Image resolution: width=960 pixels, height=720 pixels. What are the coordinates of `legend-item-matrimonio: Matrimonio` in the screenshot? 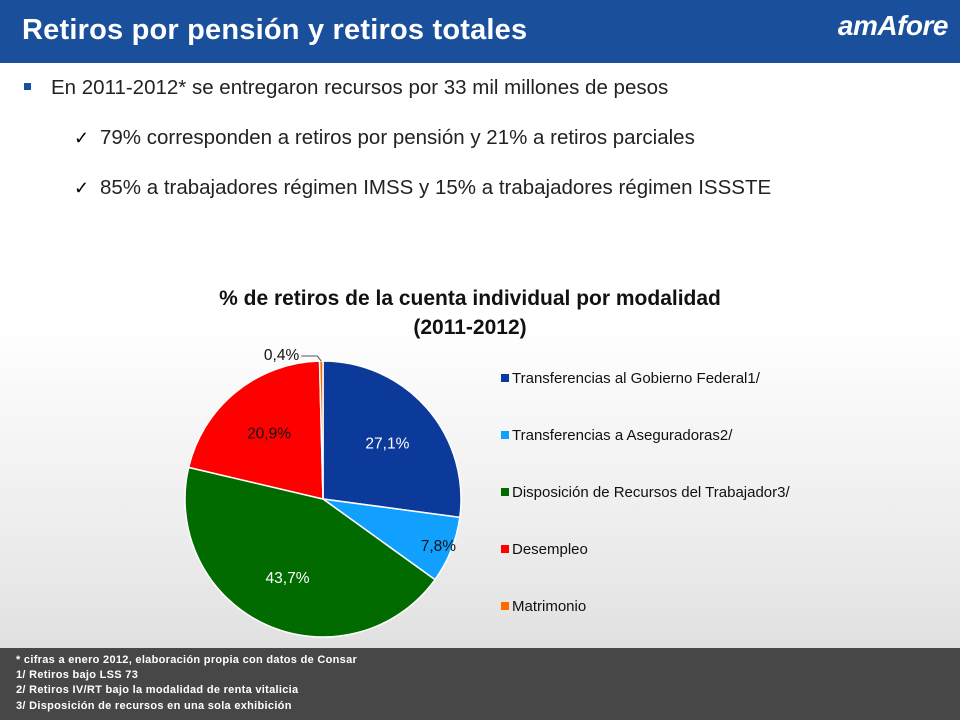 It's located at (543, 606).